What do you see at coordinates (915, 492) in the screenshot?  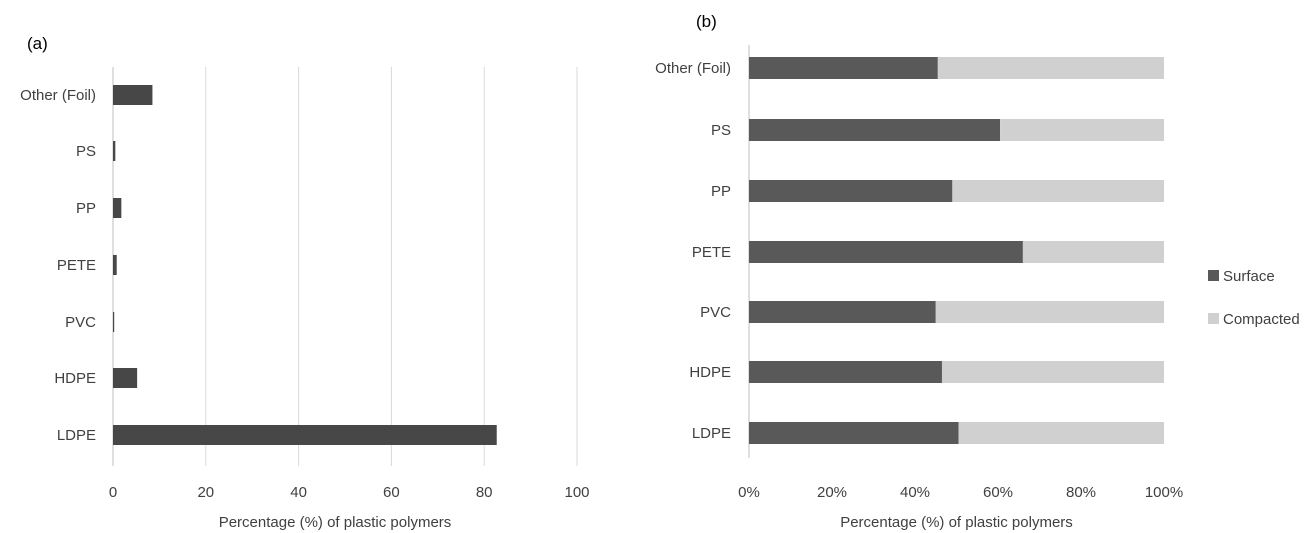 I see `x-tick-b-2: 40%` at bounding box center [915, 492].